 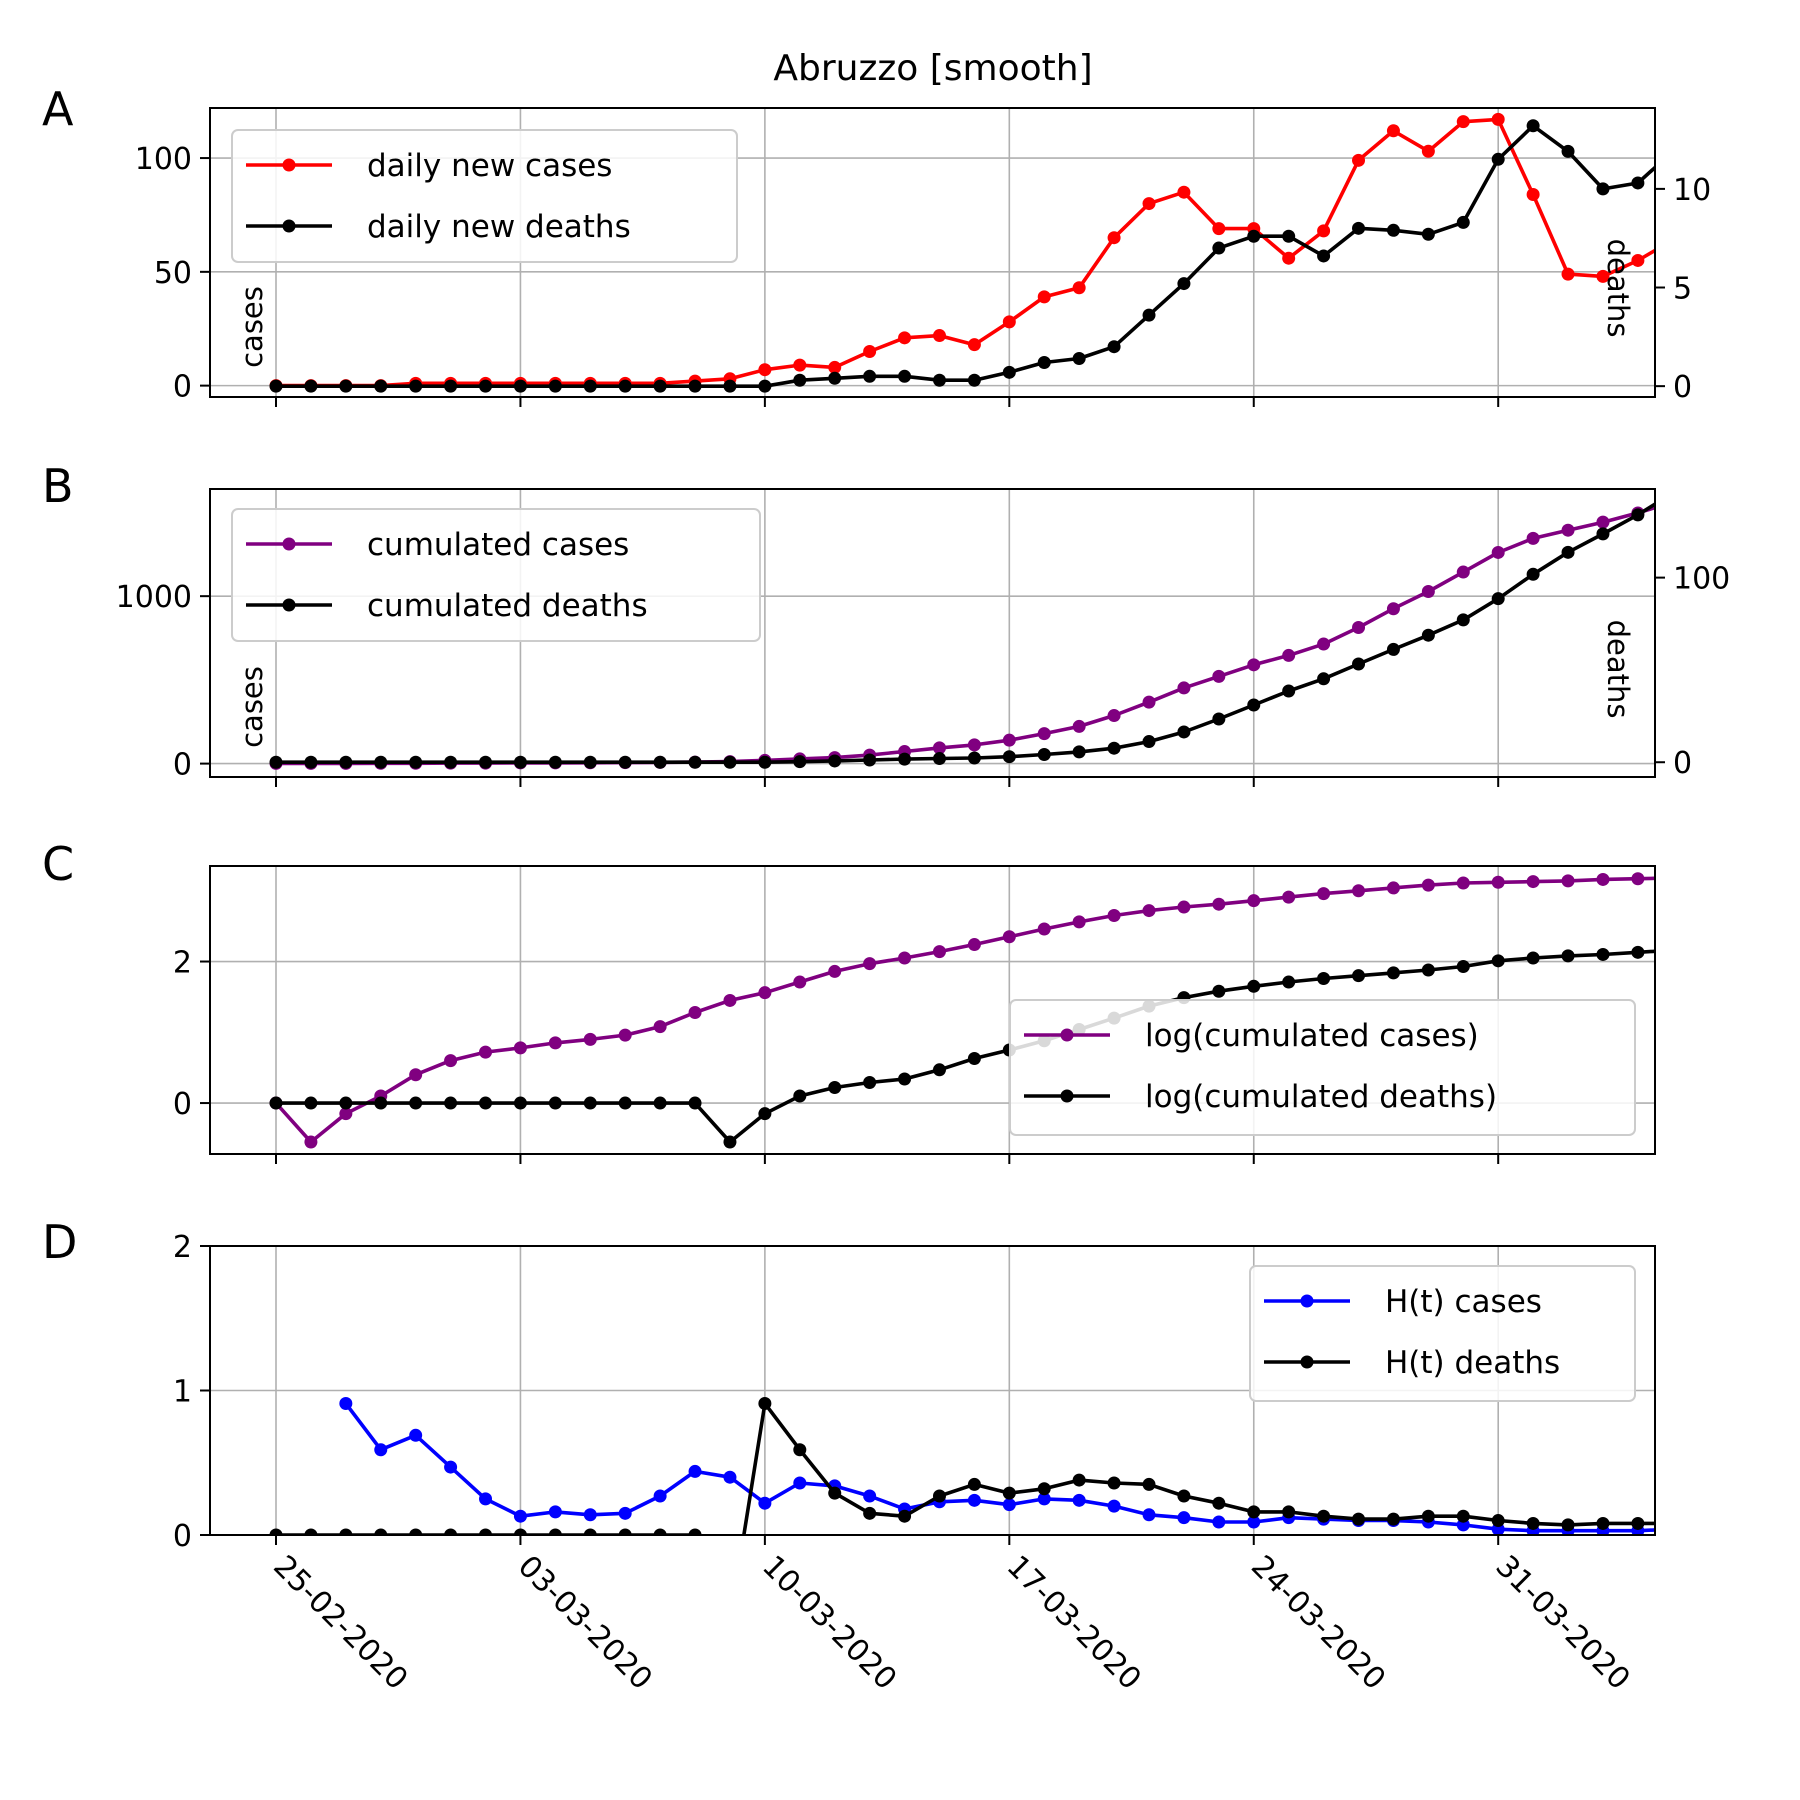 I want to click on y2-tick-label: 100, so click(x=1701, y=579).